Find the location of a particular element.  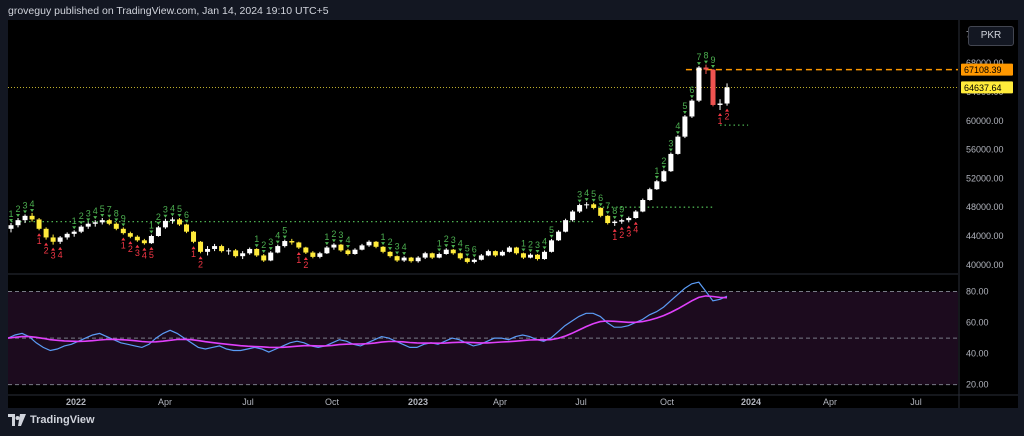

time-tick-label: Oct is located at coordinates (667, 402).